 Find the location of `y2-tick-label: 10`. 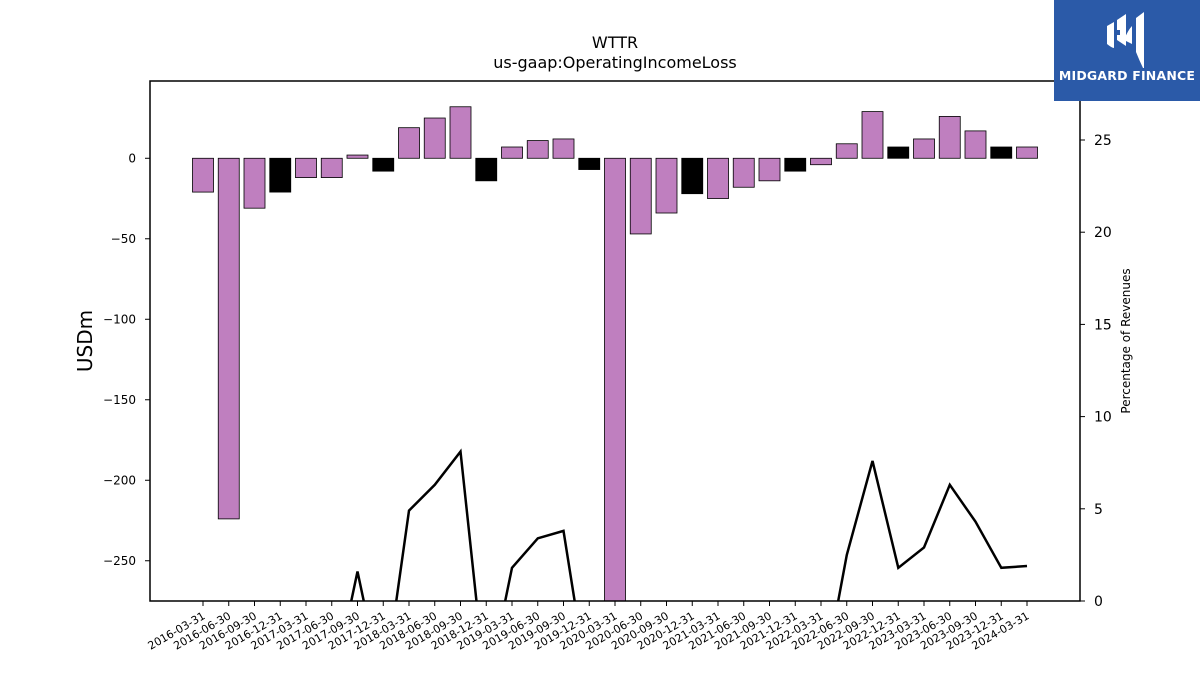

y2-tick-label: 10 is located at coordinates (1103, 418).